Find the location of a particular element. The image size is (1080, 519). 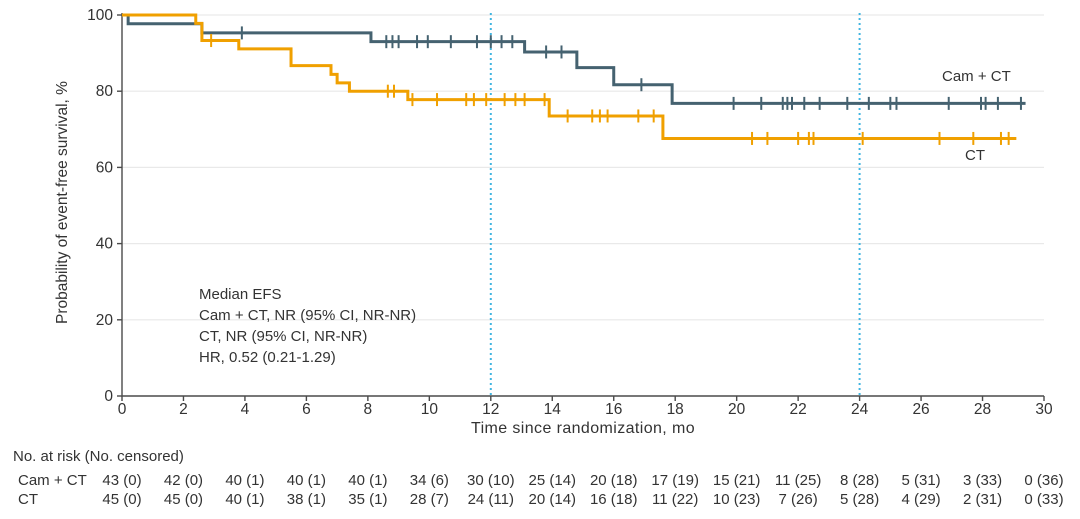

risk-cell: 20 (18) is located at coordinates (613, 480).